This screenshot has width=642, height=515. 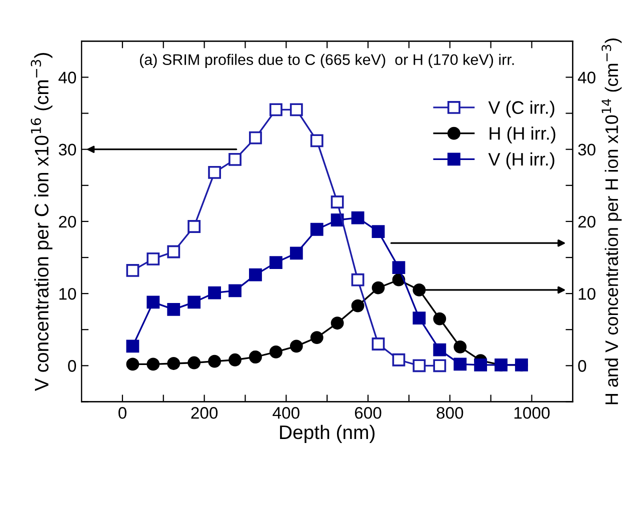 I want to click on y-tick-label: 10, so click(x=67, y=294).